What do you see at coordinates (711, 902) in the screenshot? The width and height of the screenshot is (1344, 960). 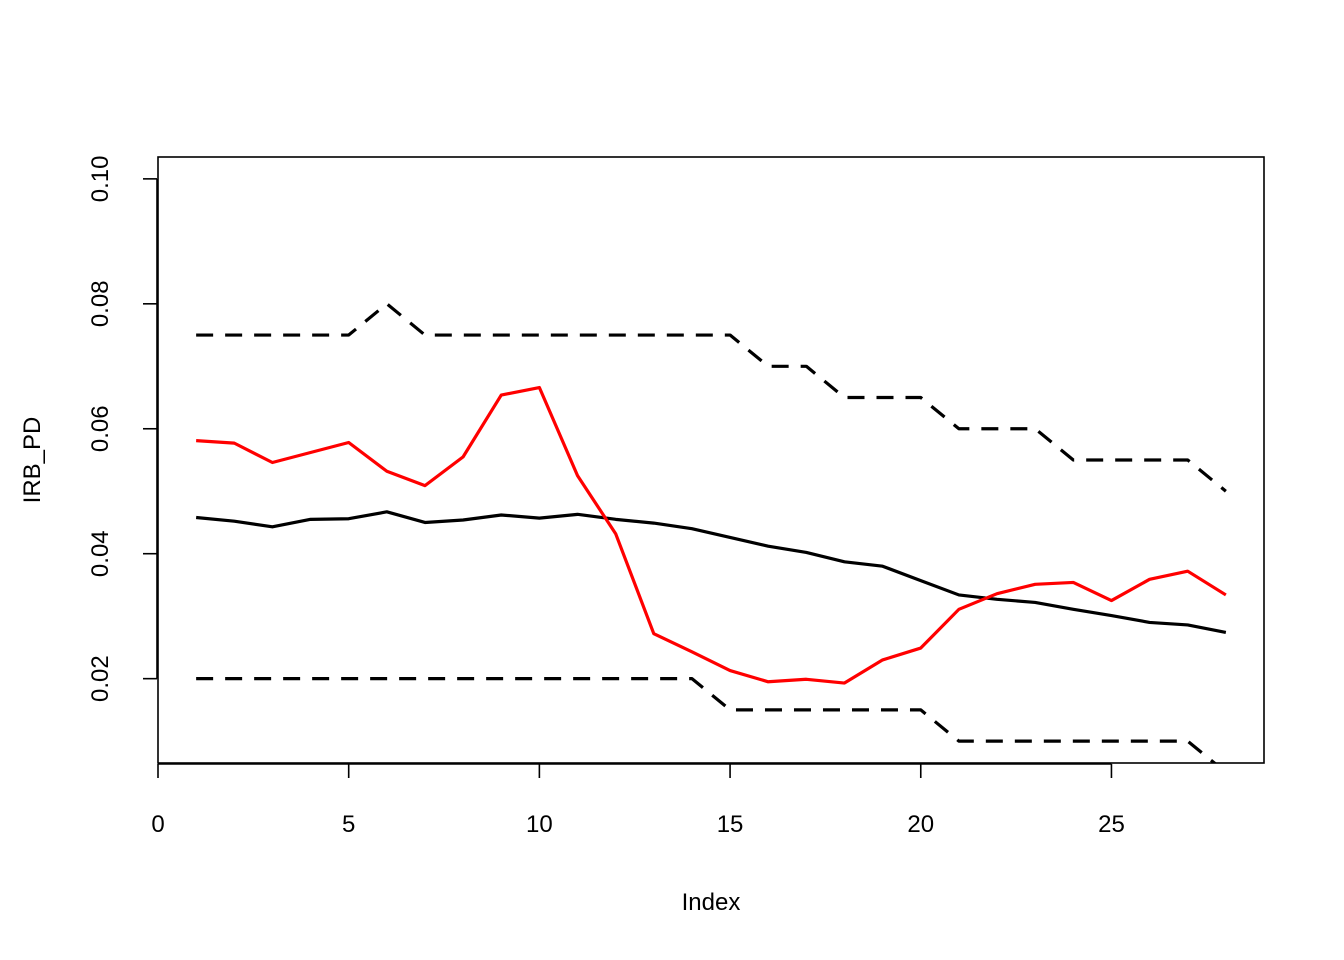 I see `x-axis-label: Index` at bounding box center [711, 902].